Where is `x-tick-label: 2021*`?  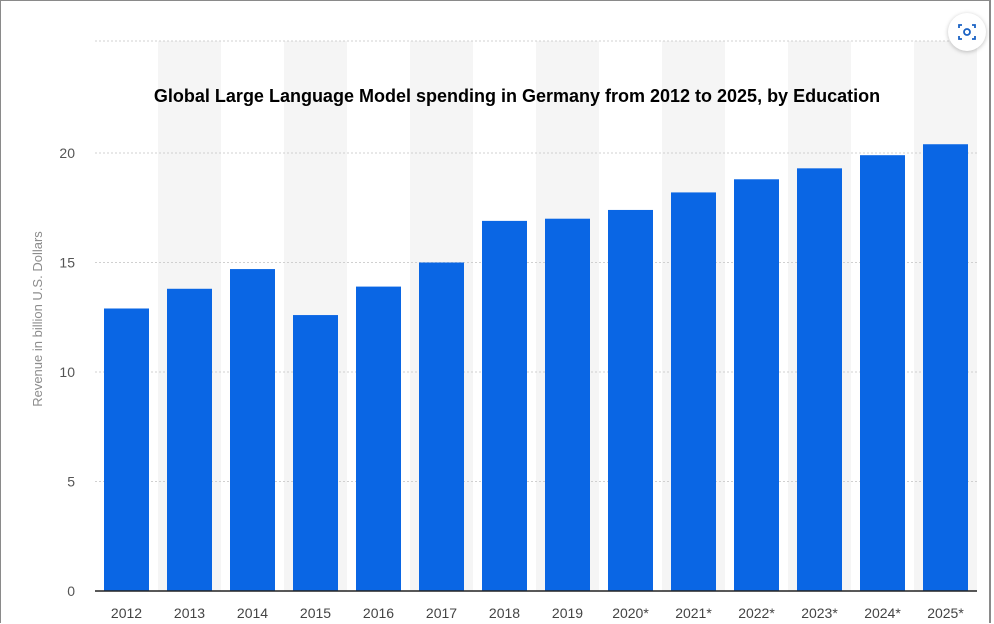 x-tick-label: 2021* is located at coordinates (693, 613).